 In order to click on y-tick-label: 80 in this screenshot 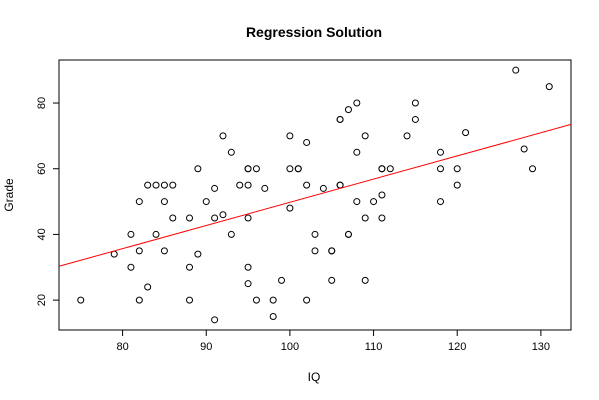, I will do `click(42, 103)`.